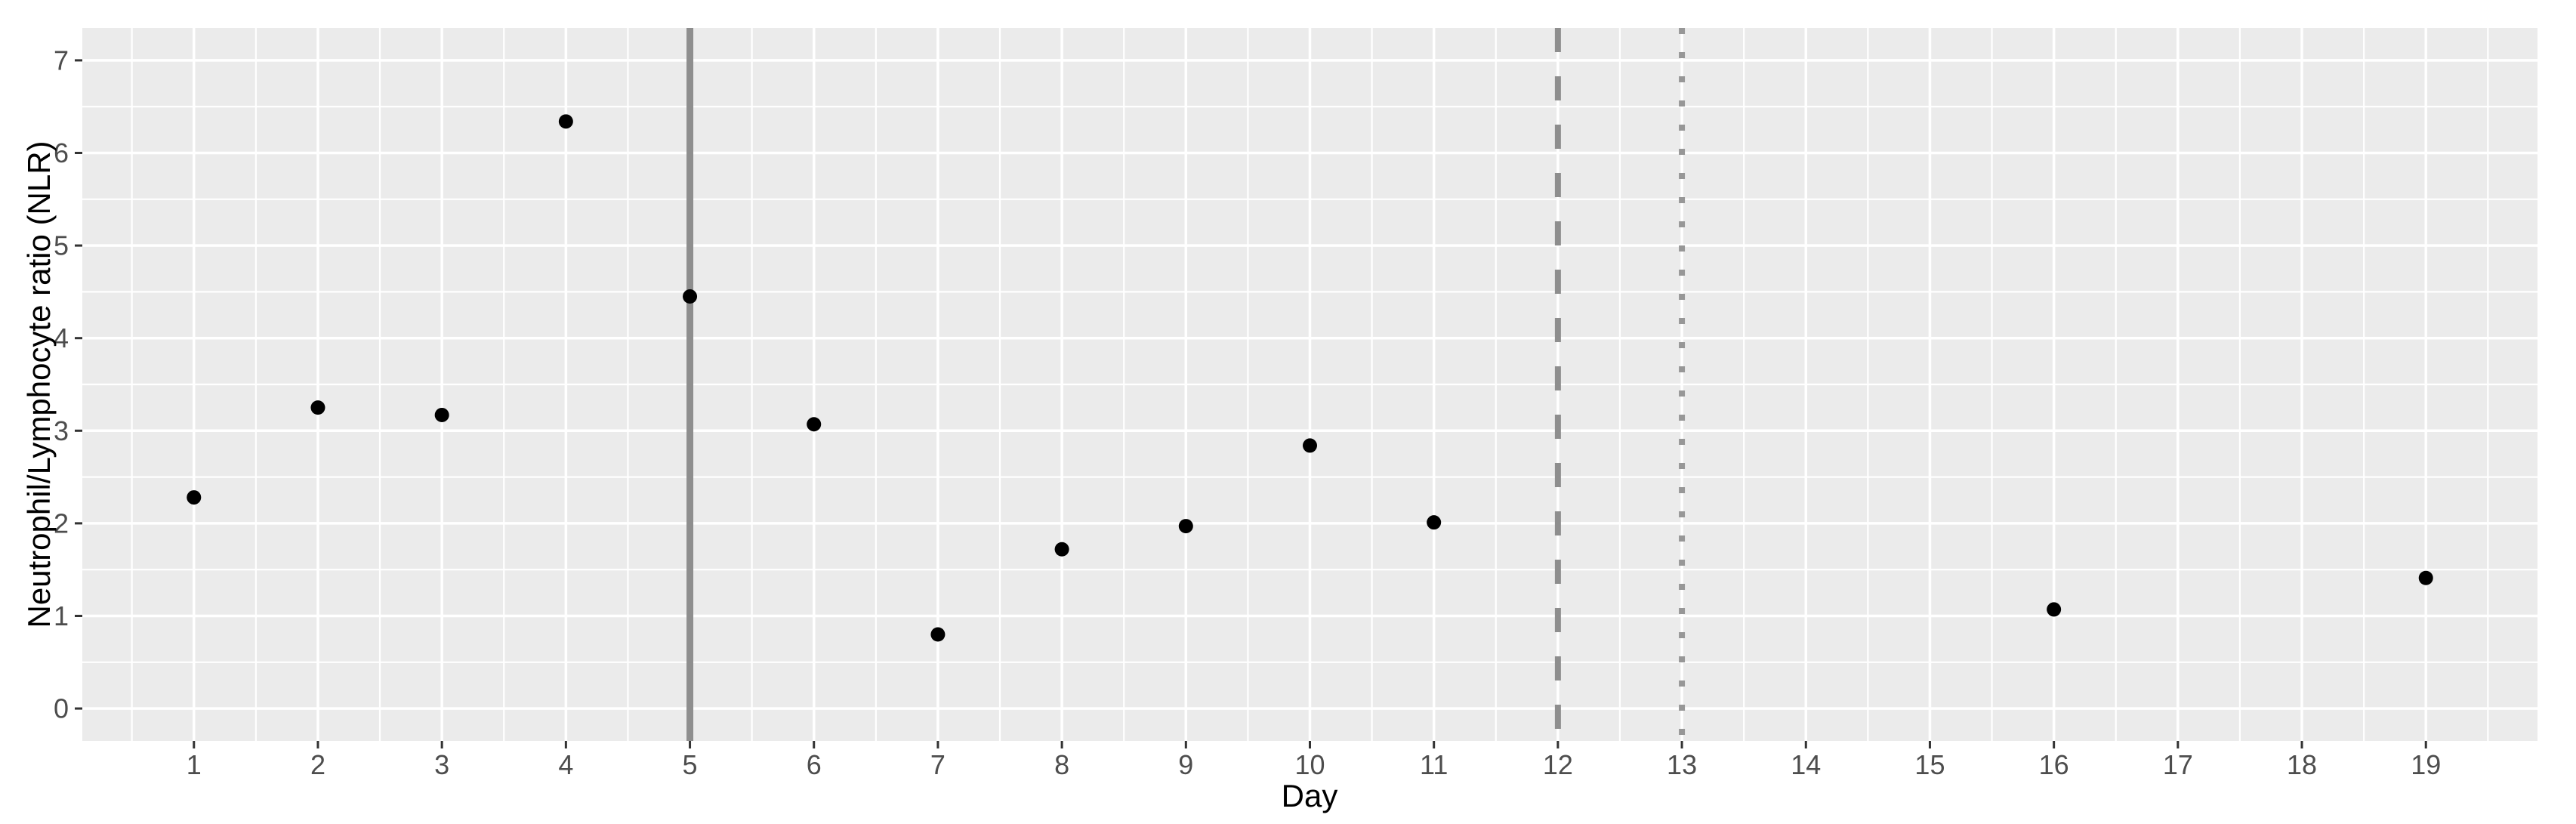  I want to click on x-tick-label: 2, so click(317, 764).